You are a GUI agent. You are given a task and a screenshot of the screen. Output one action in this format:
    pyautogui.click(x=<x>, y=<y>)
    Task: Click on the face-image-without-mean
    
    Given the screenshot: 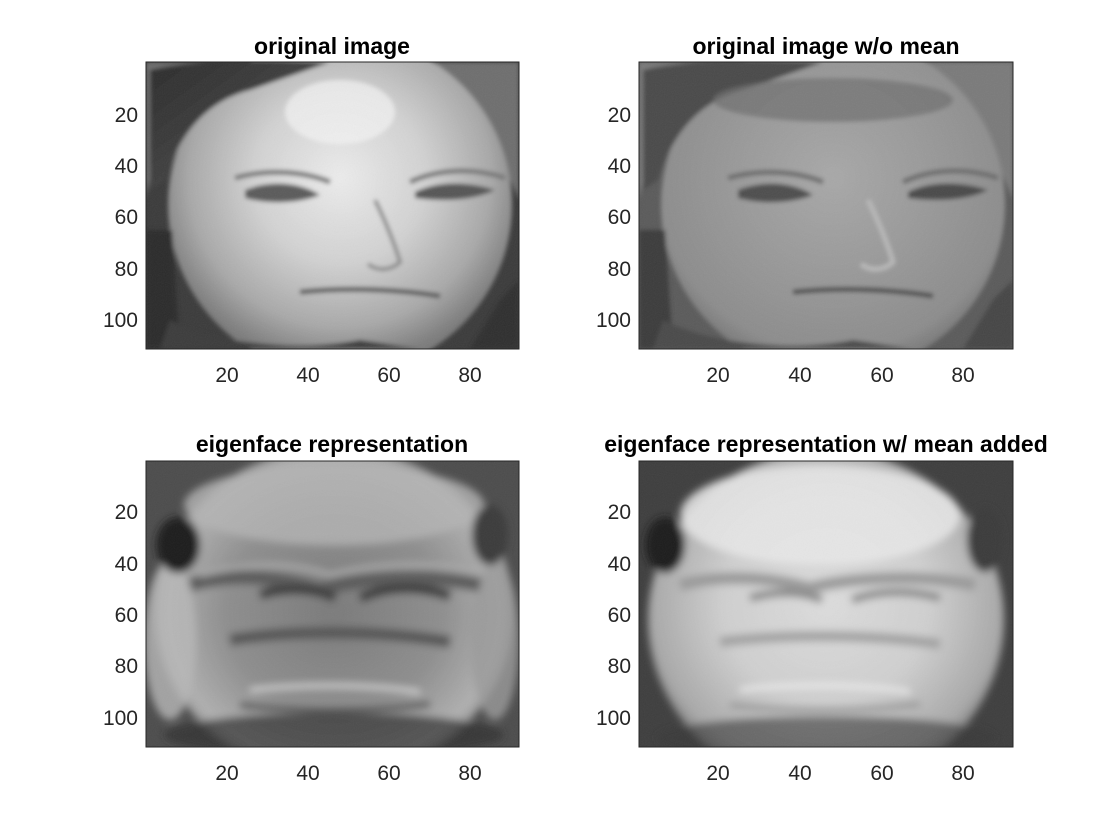 What is the action you would take?
    pyautogui.click(x=826, y=205)
    